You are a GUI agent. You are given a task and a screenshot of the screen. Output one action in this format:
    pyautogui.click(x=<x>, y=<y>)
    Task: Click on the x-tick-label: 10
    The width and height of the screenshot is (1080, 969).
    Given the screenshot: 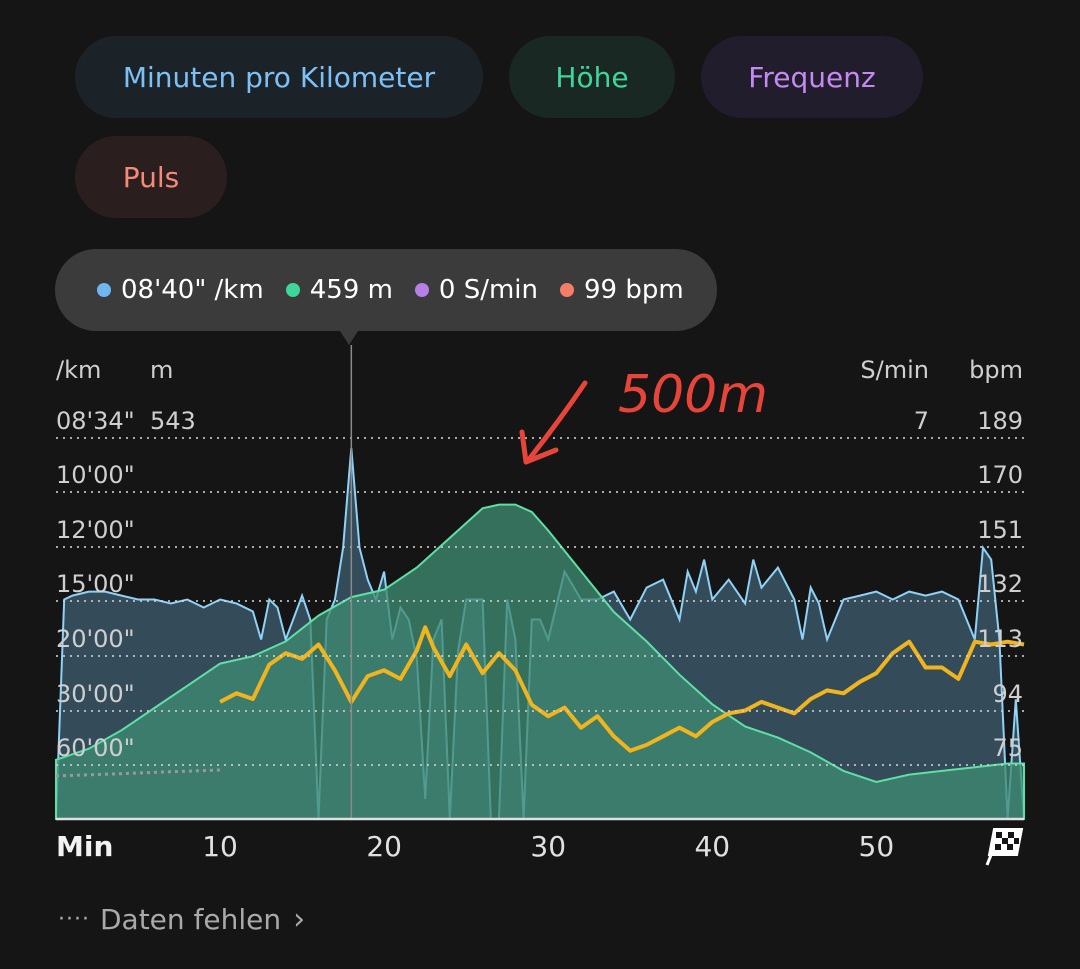 What is the action you would take?
    pyautogui.click(x=220, y=846)
    